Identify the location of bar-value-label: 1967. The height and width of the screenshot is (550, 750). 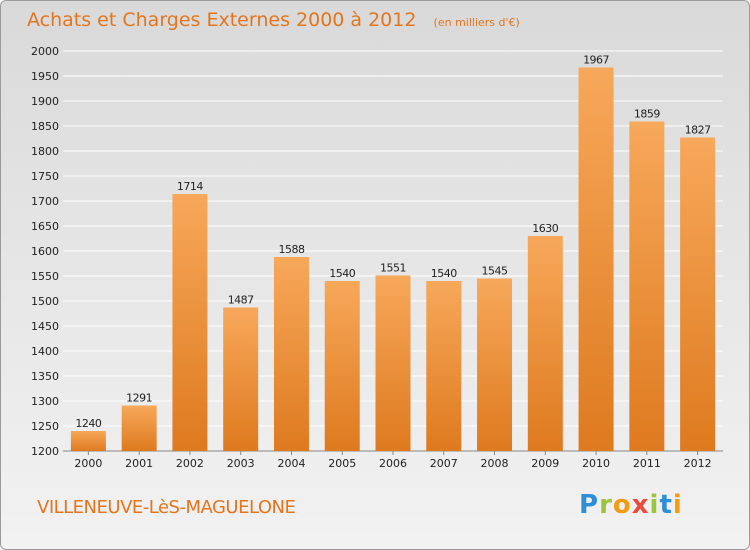
(596, 60).